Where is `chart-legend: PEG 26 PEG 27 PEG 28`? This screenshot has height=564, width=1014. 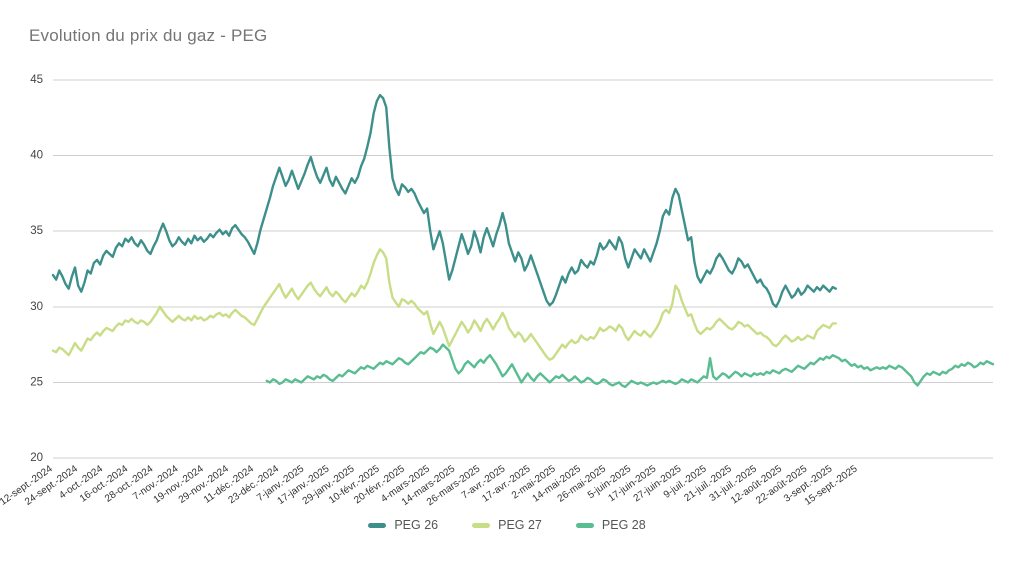 chart-legend: PEG 26 PEG 27 PEG 28 is located at coordinates (507, 525).